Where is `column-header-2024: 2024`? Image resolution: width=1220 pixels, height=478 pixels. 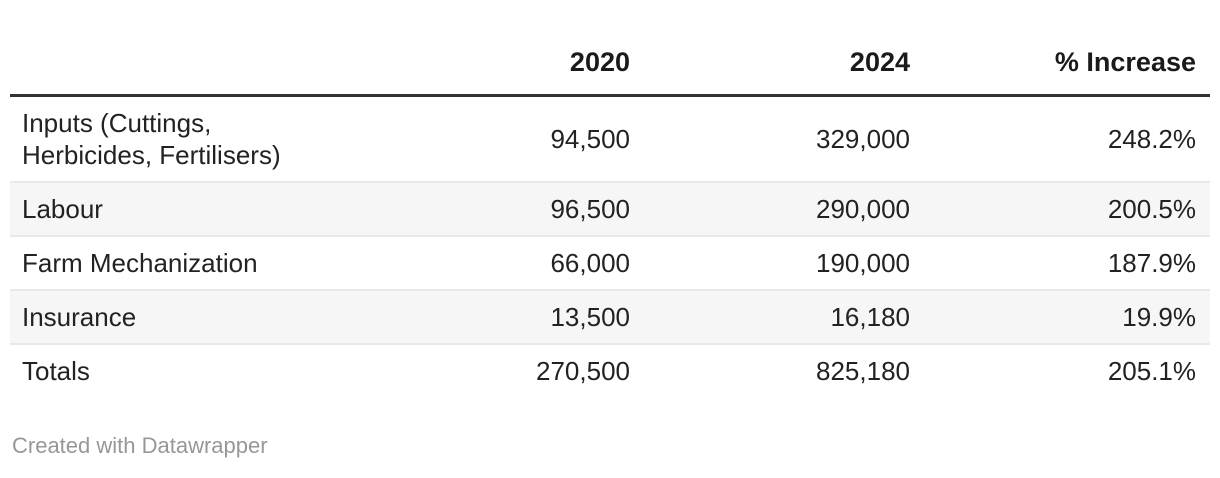
column-header-2024: 2024 is located at coordinates (784, 63).